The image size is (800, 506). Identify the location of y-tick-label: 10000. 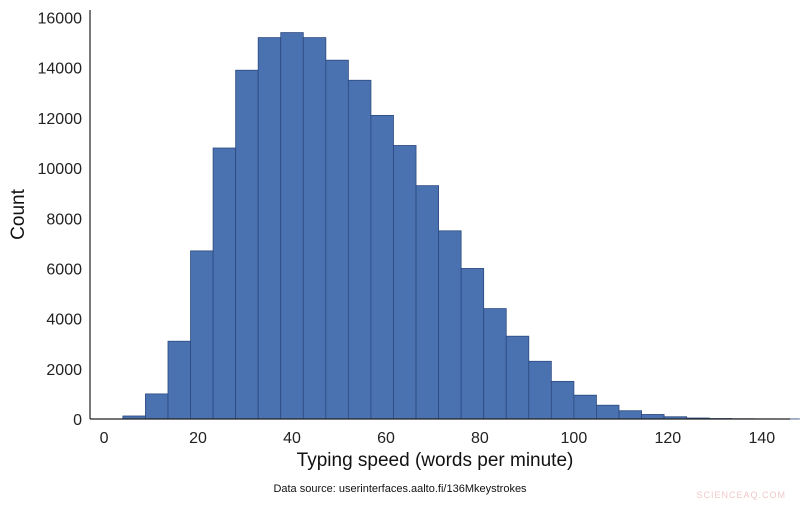
(60, 169).